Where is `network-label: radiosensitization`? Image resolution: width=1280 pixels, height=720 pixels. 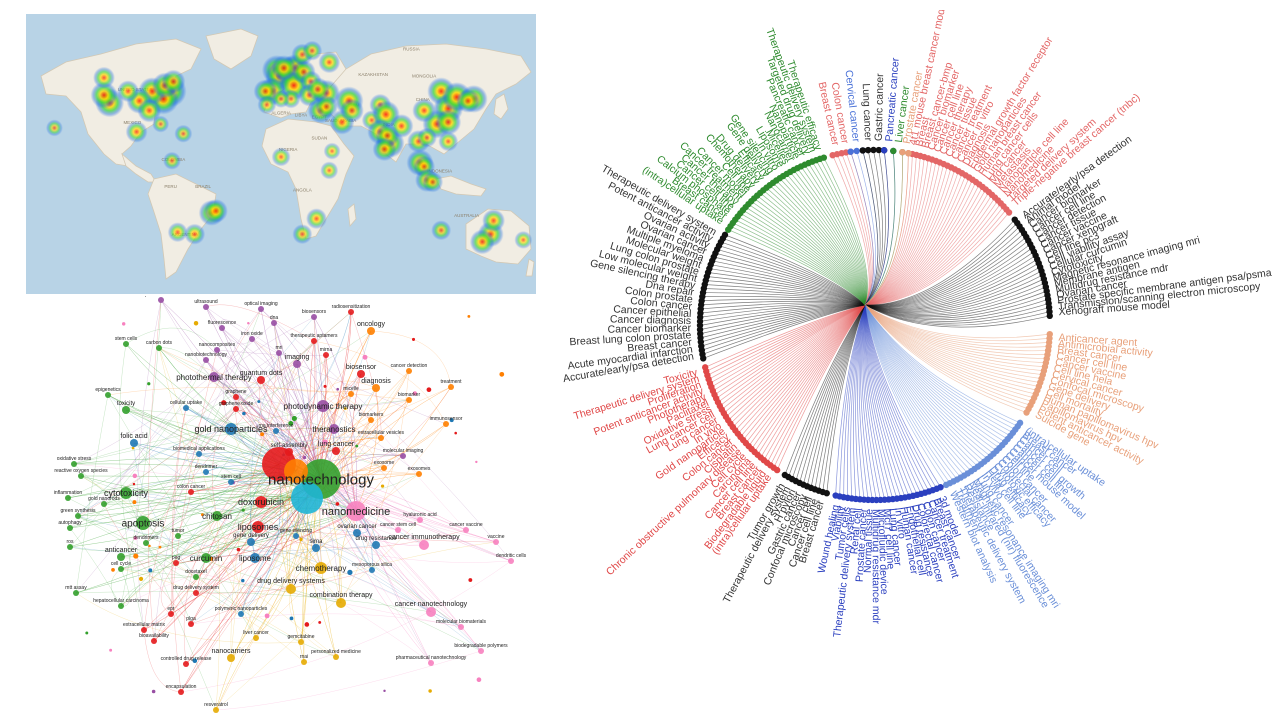 network-label: radiosensitization is located at coordinates (351, 307).